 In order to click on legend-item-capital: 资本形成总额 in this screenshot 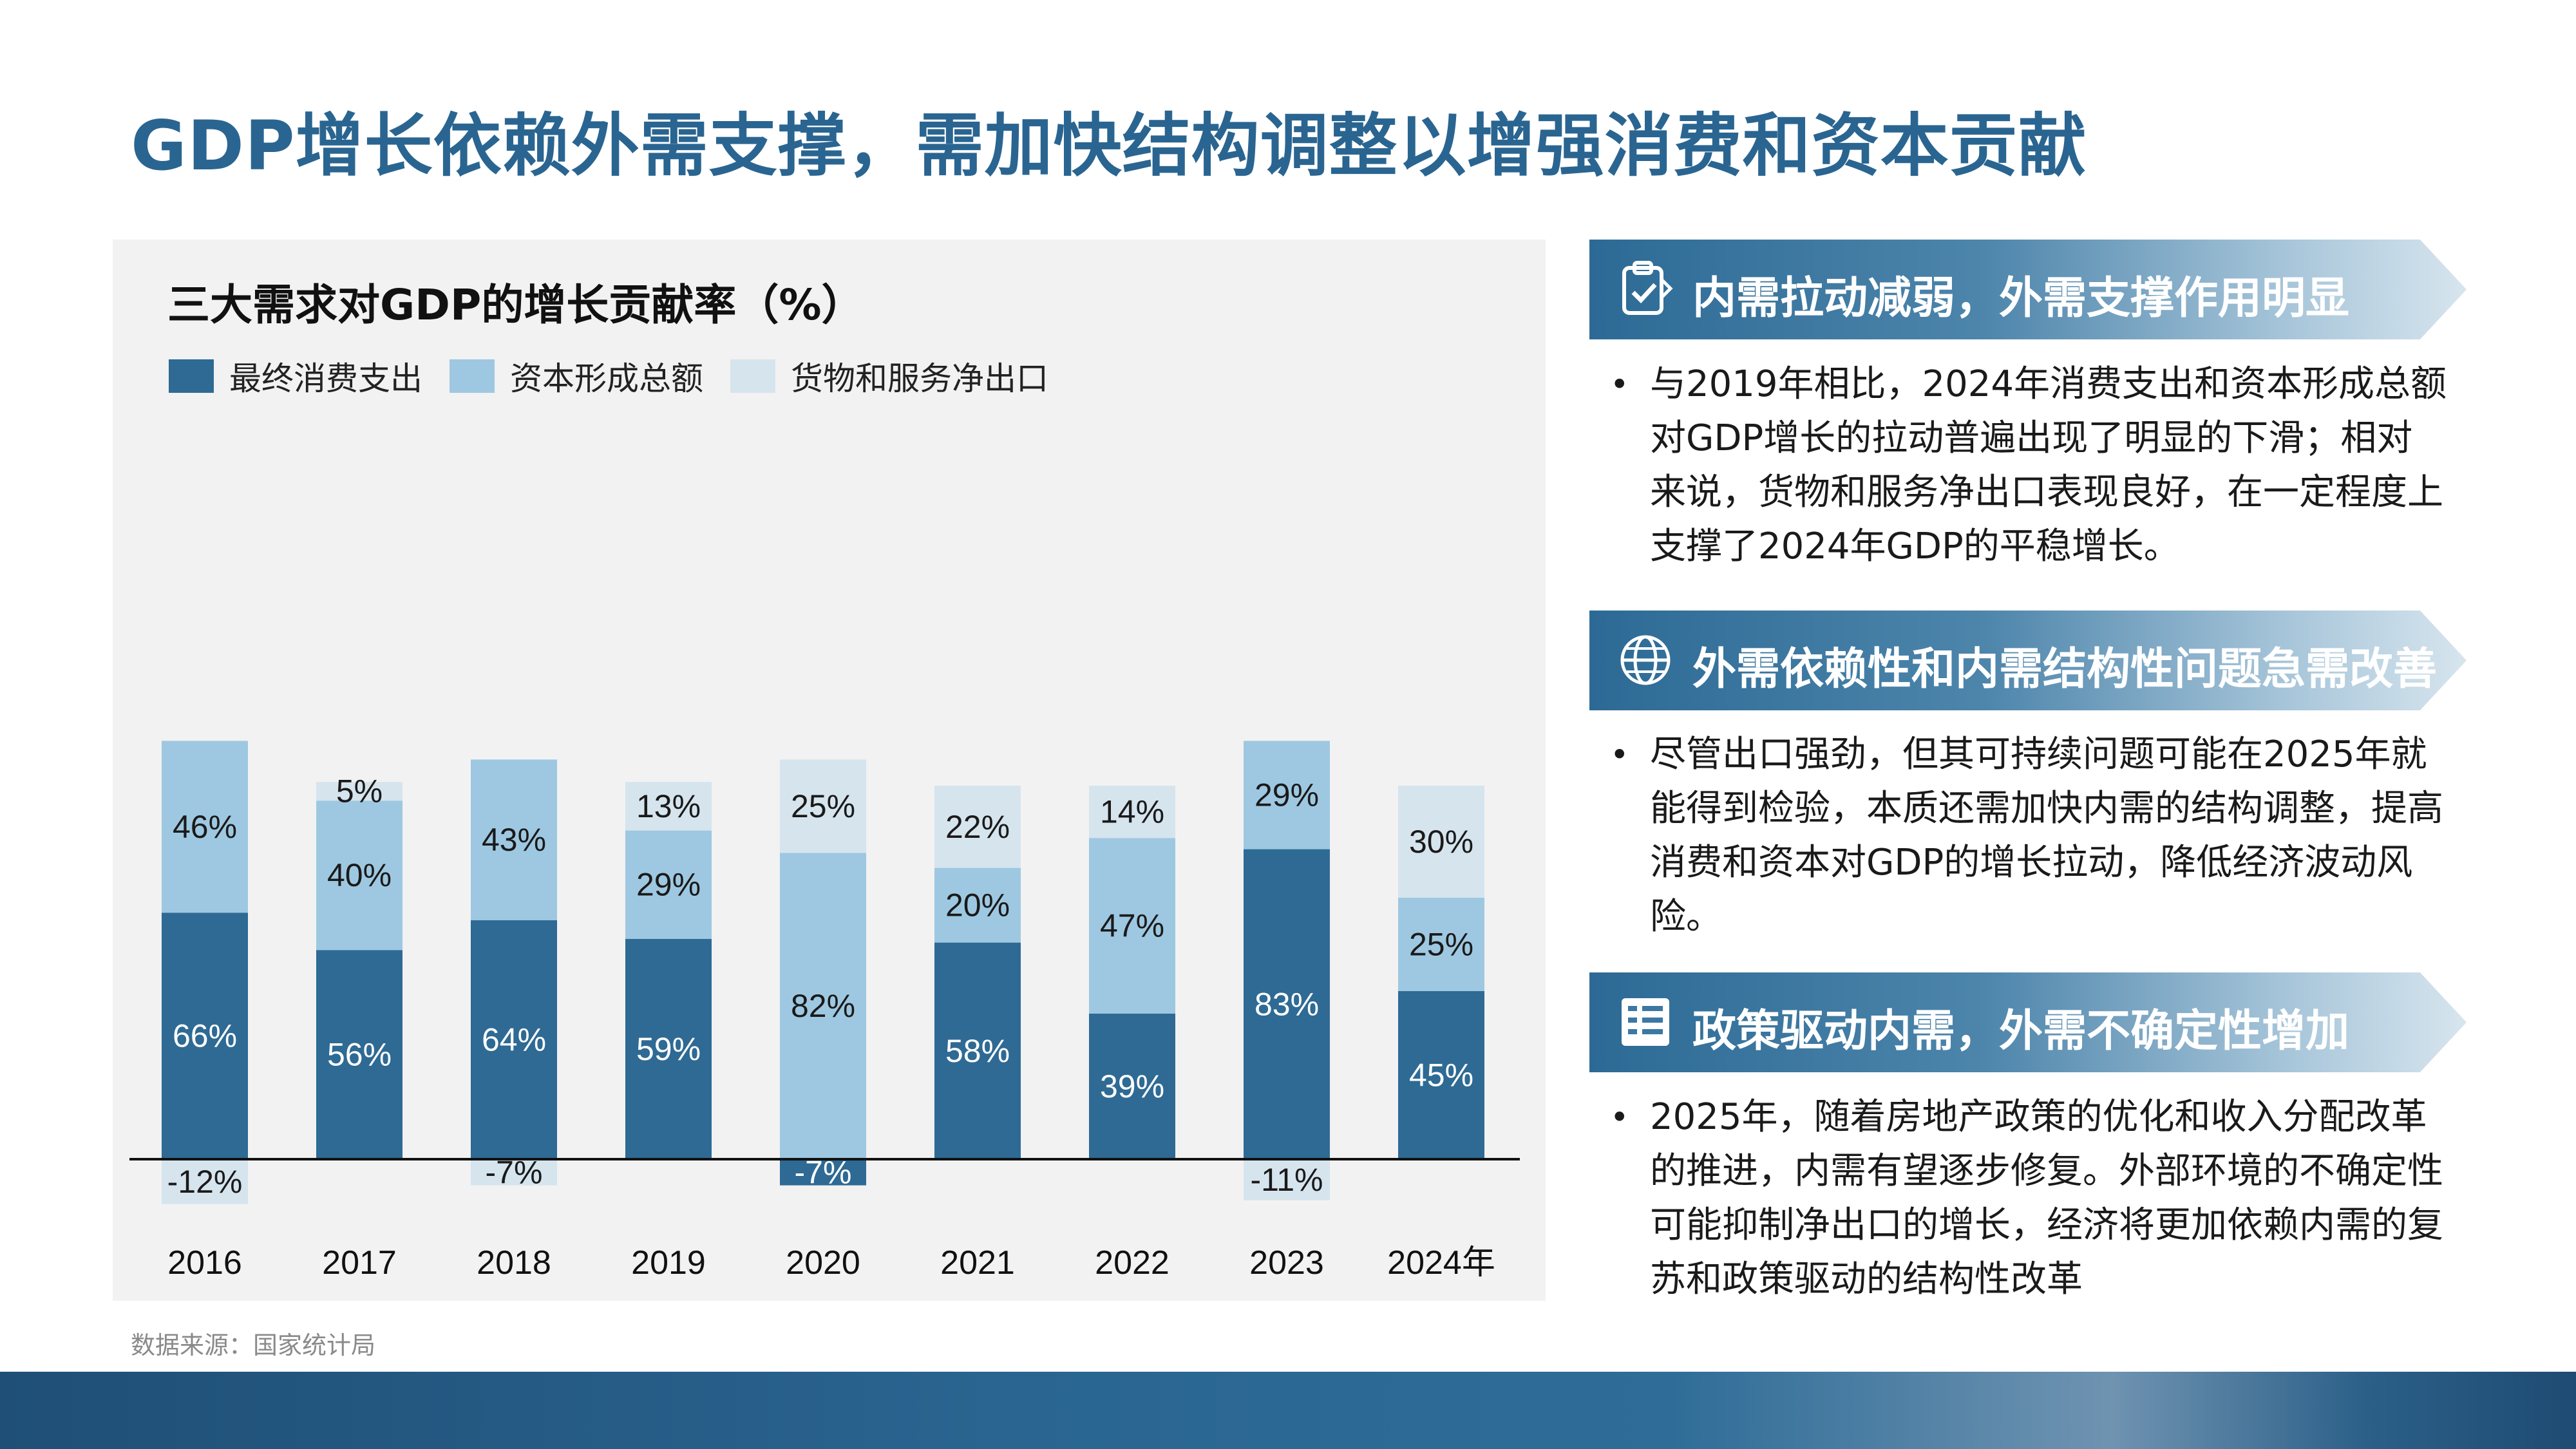, I will do `click(576, 376)`.